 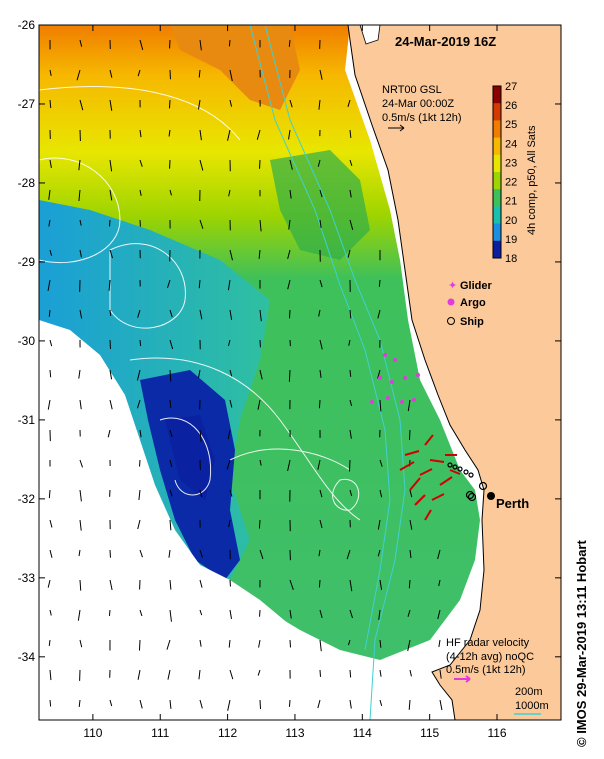 I want to click on colorbar-tick-label: 26, so click(x=511, y=106).